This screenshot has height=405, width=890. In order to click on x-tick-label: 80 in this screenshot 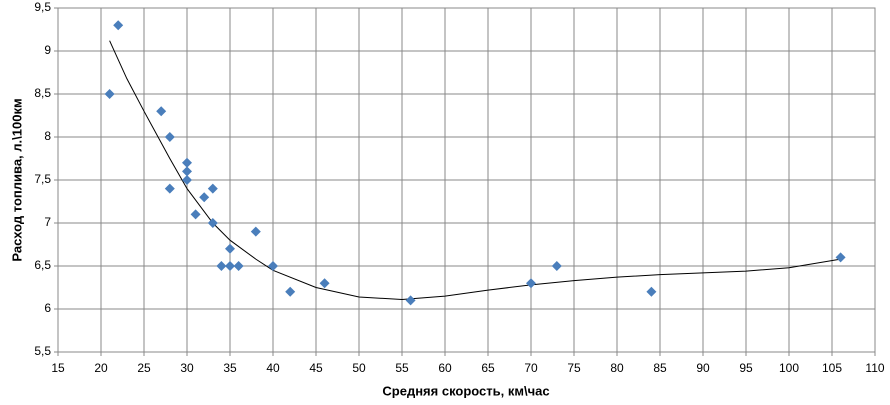, I will do `click(617, 368)`.